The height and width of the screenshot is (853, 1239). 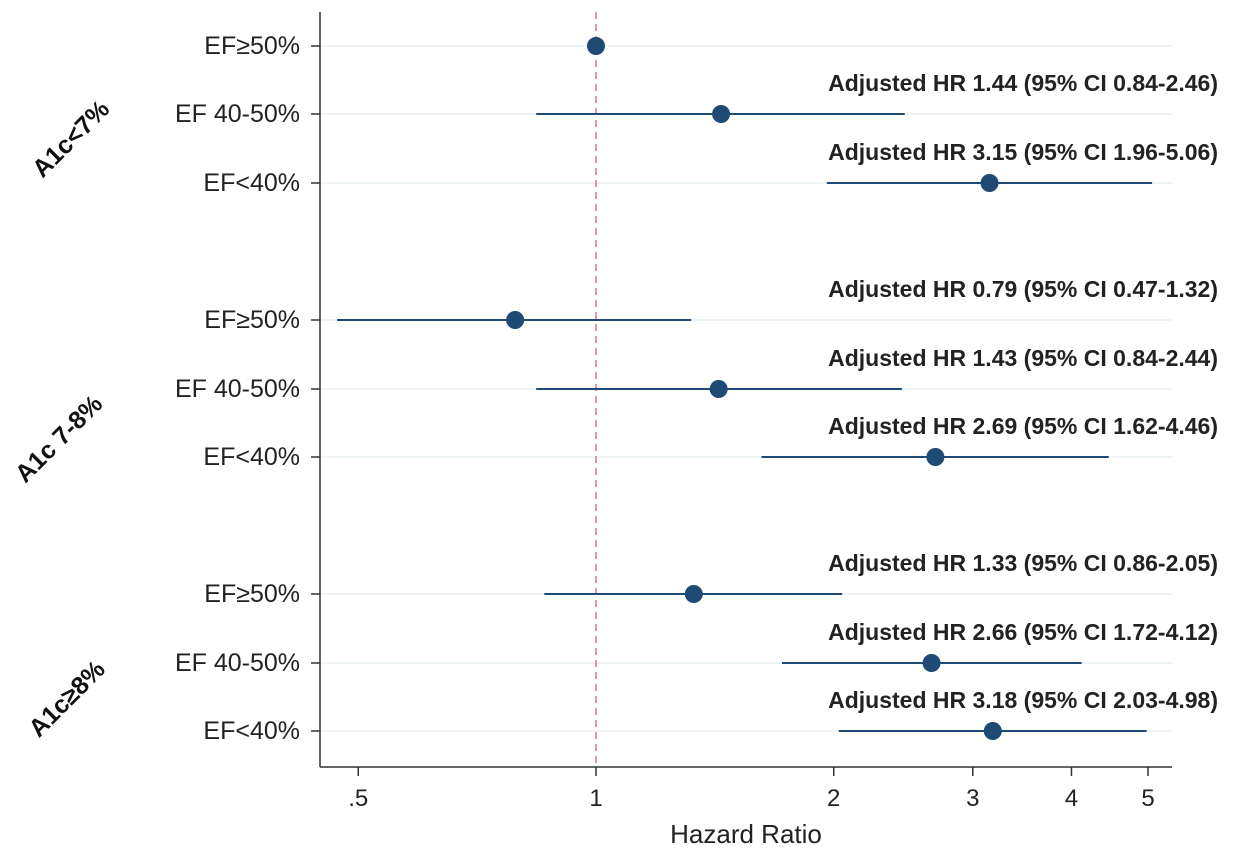 What do you see at coordinates (746, 834) in the screenshot?
I see `x-axis-title: Hazard Ratio` at bounding box center [746, 834].